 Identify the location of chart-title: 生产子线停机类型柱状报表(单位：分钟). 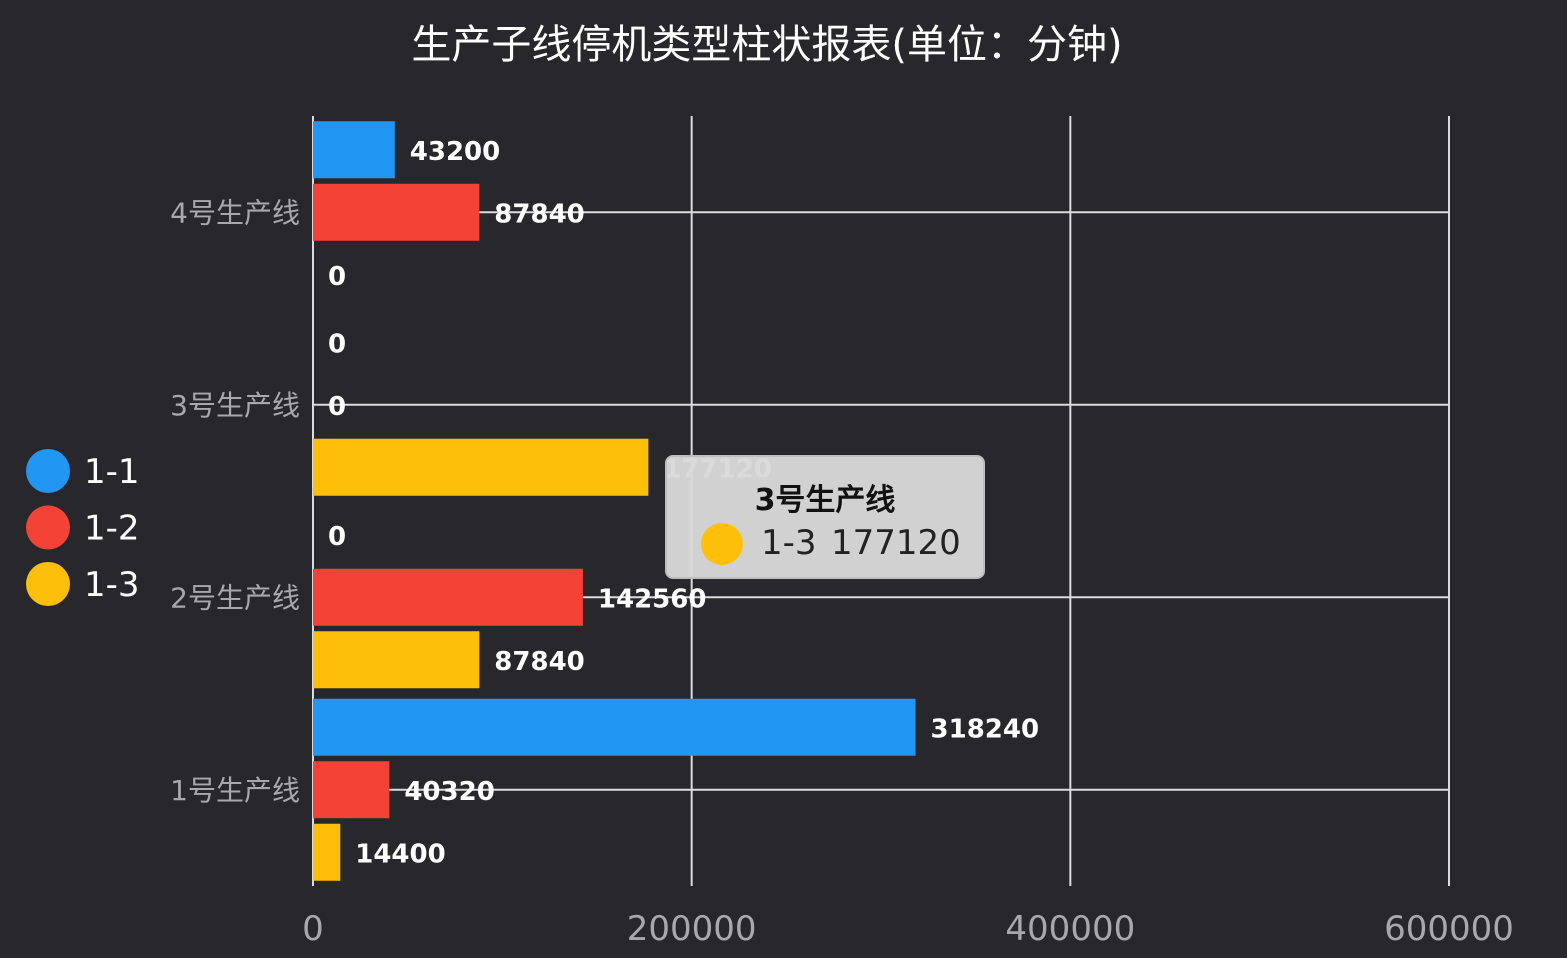
(766, 45).